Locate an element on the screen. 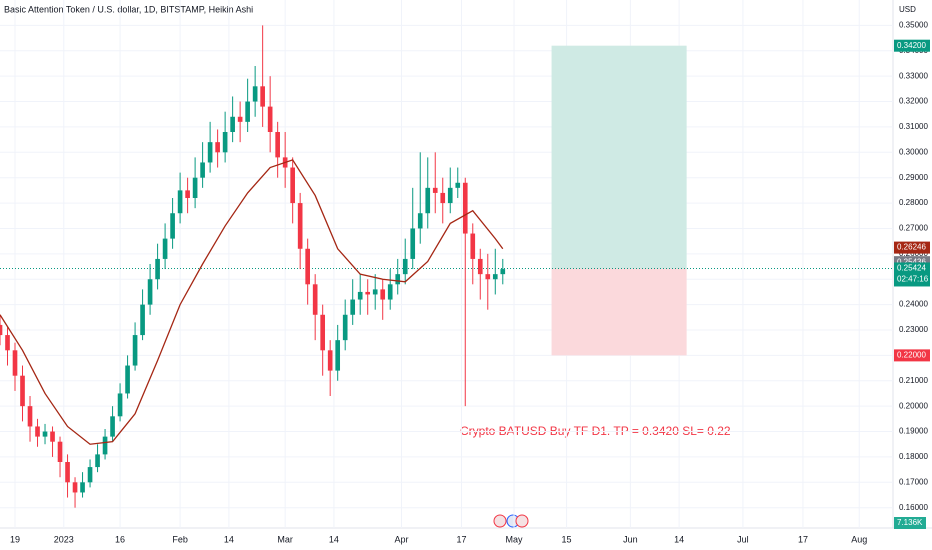 The image size is (932, 550). y-tick-label: 0.19000 is located at coordinates (913, 431).